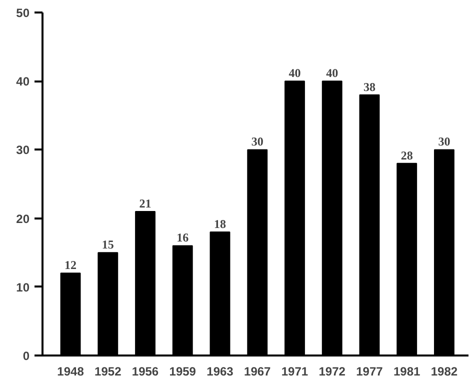  I want to click on x-tick-label: 1959, so click(182, 371).